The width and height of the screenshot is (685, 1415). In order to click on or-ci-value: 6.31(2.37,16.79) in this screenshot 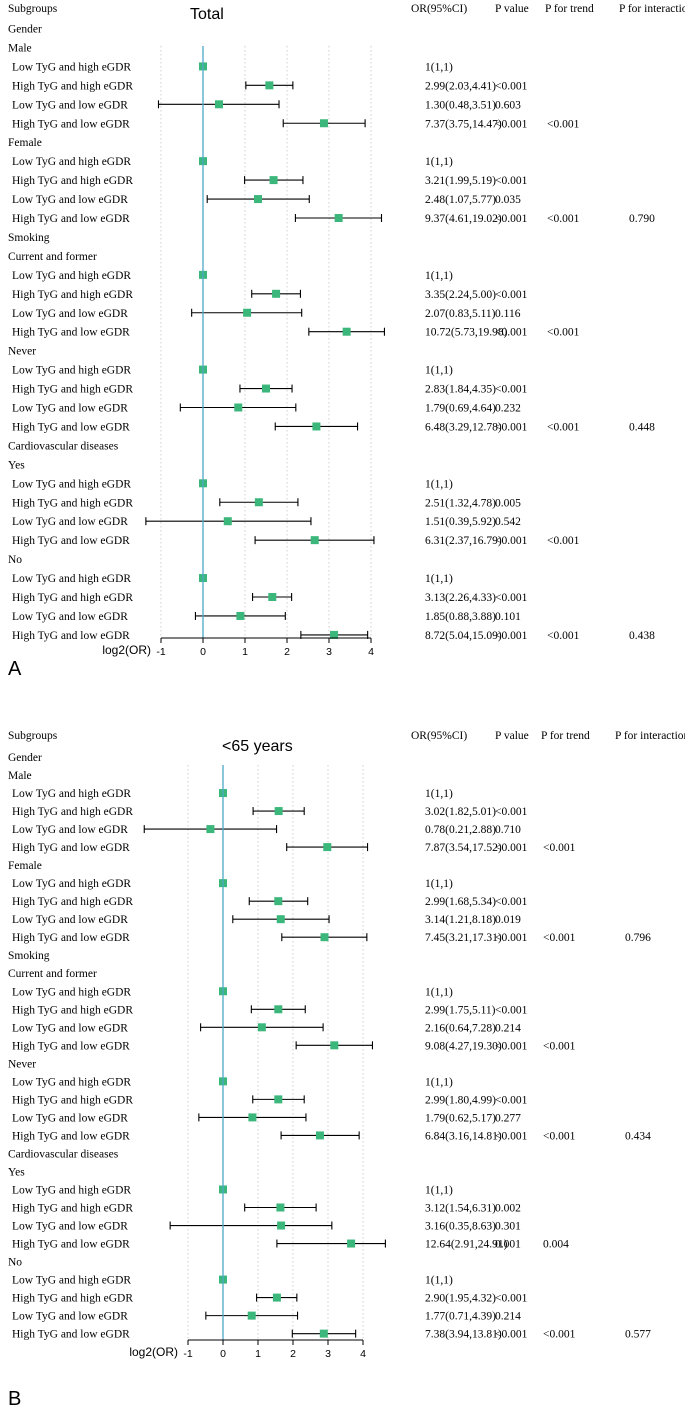, I will do `click(463, 541)`.